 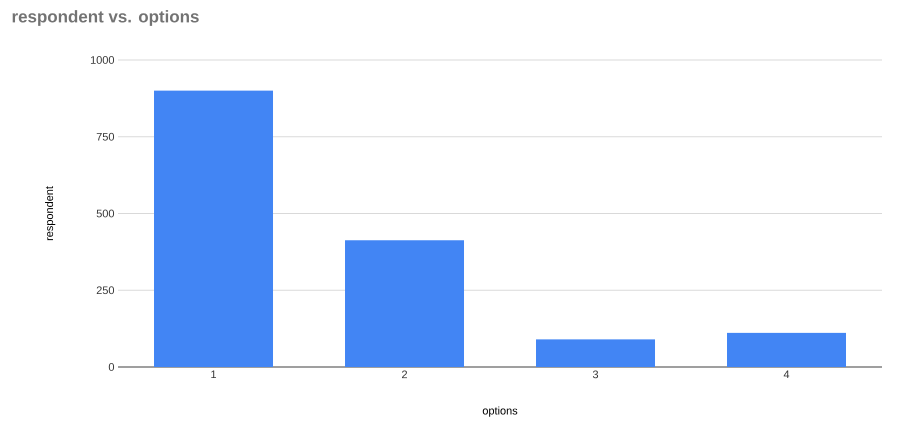 I want to click on y-tick-label: 250, so click(x=105, y=290).